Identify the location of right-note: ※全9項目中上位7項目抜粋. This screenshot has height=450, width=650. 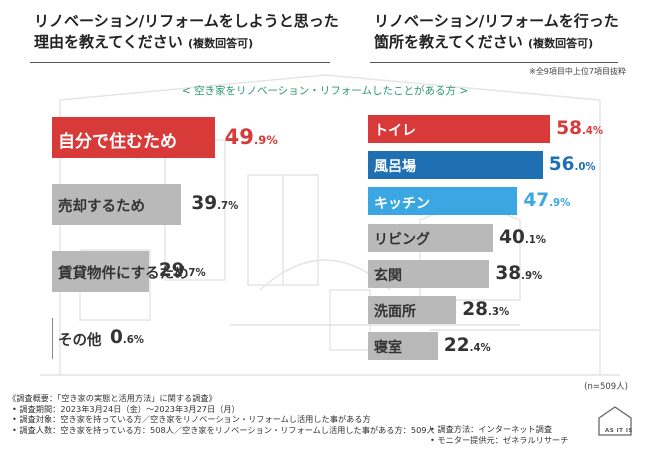
(577, 71).